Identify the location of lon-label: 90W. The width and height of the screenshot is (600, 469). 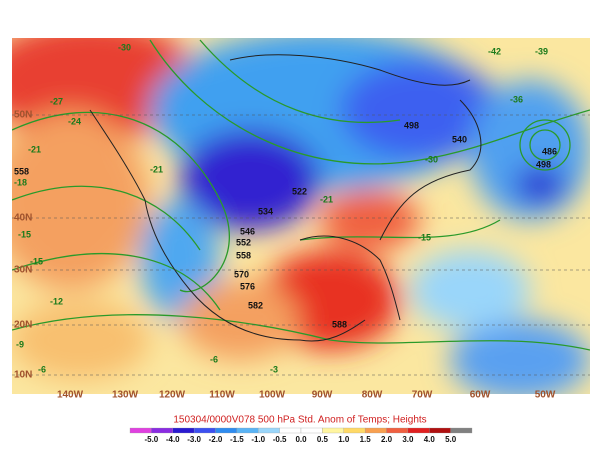
(322, 395).